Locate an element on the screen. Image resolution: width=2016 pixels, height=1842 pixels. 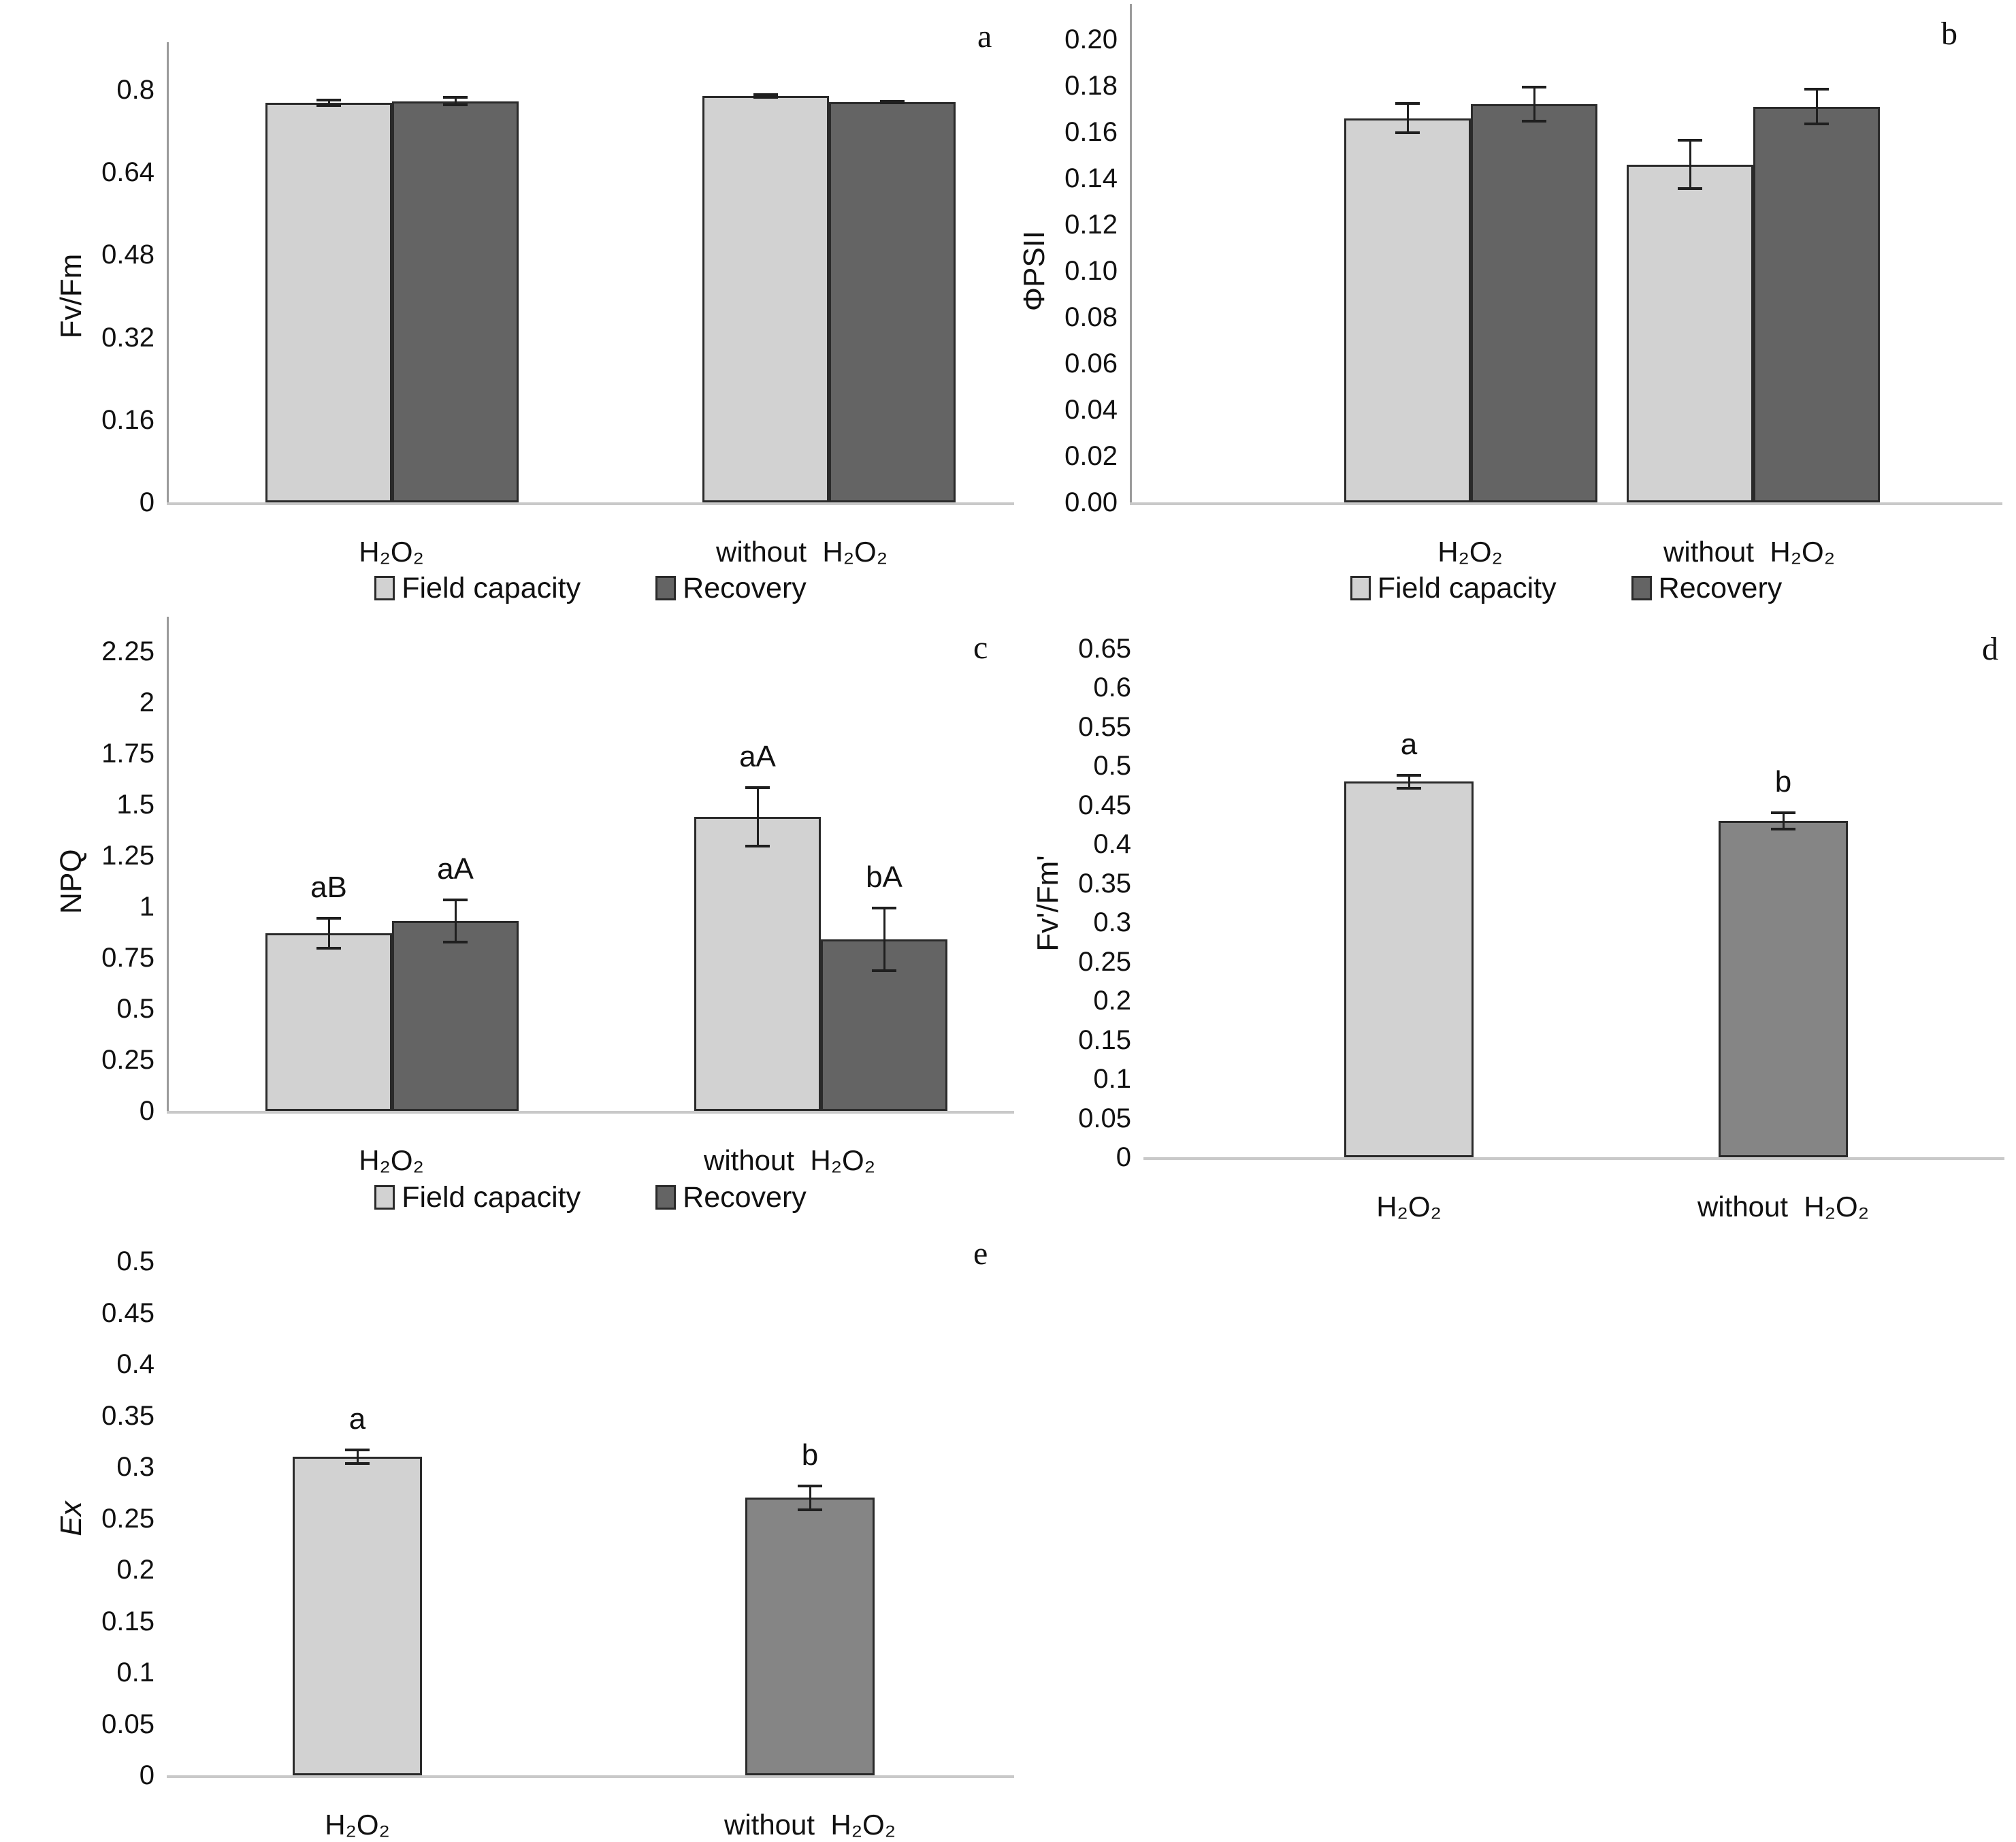
y-tick-label: 0.4 is located at coordinates (1112, 844).